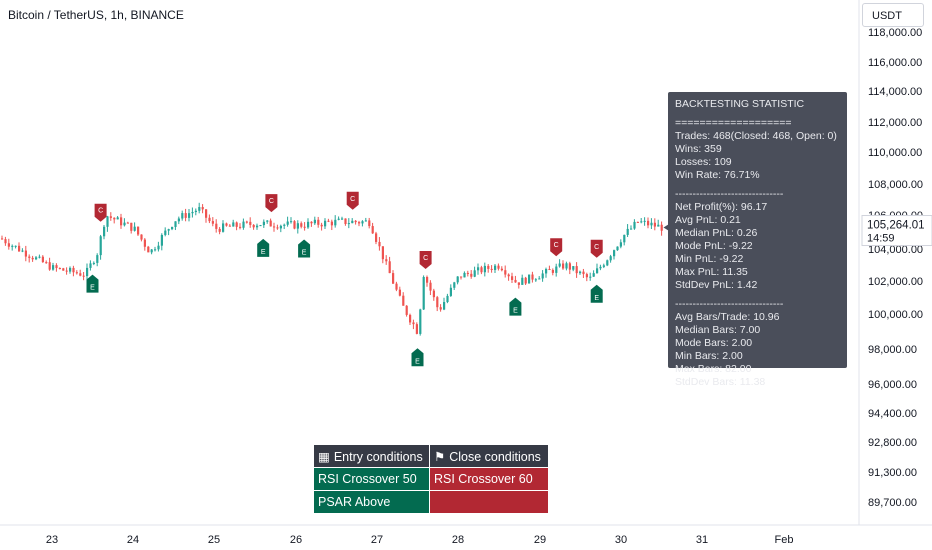 The height and width of the screenshot is (550, 932). What do you see at coordinates (489, 479) in the screenshot?
I see `close-condition-cell: RSI Crossover 60` at bounding box center [489, 479].